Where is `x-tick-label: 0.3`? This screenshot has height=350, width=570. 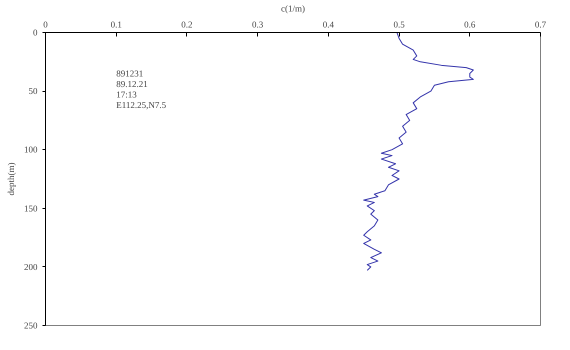
x-tick-label: 0.3 is located at coordinates (258, 25).